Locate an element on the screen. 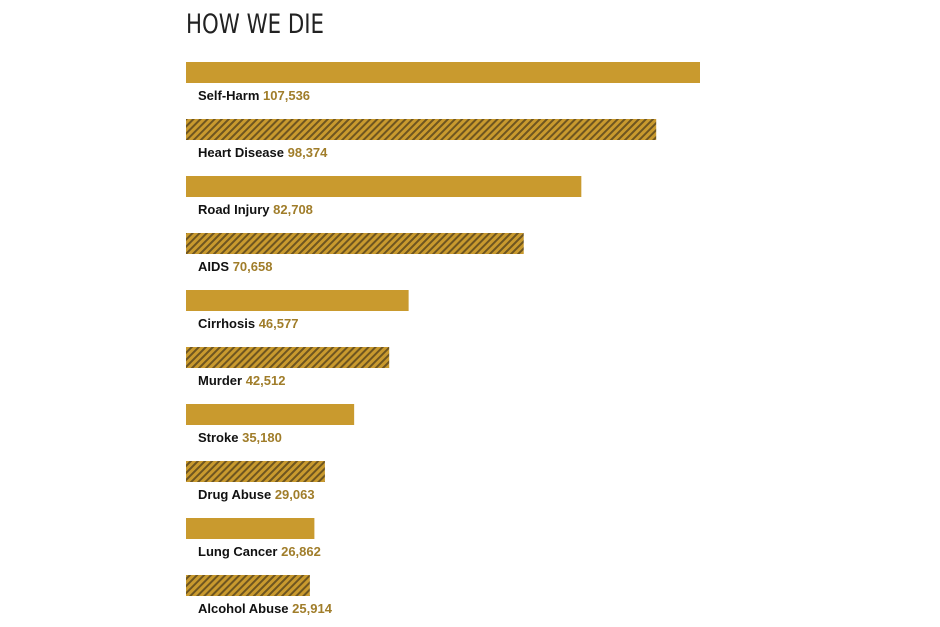  bar-label: Heart Disease 98,374 is located at coordinates (263, 152).